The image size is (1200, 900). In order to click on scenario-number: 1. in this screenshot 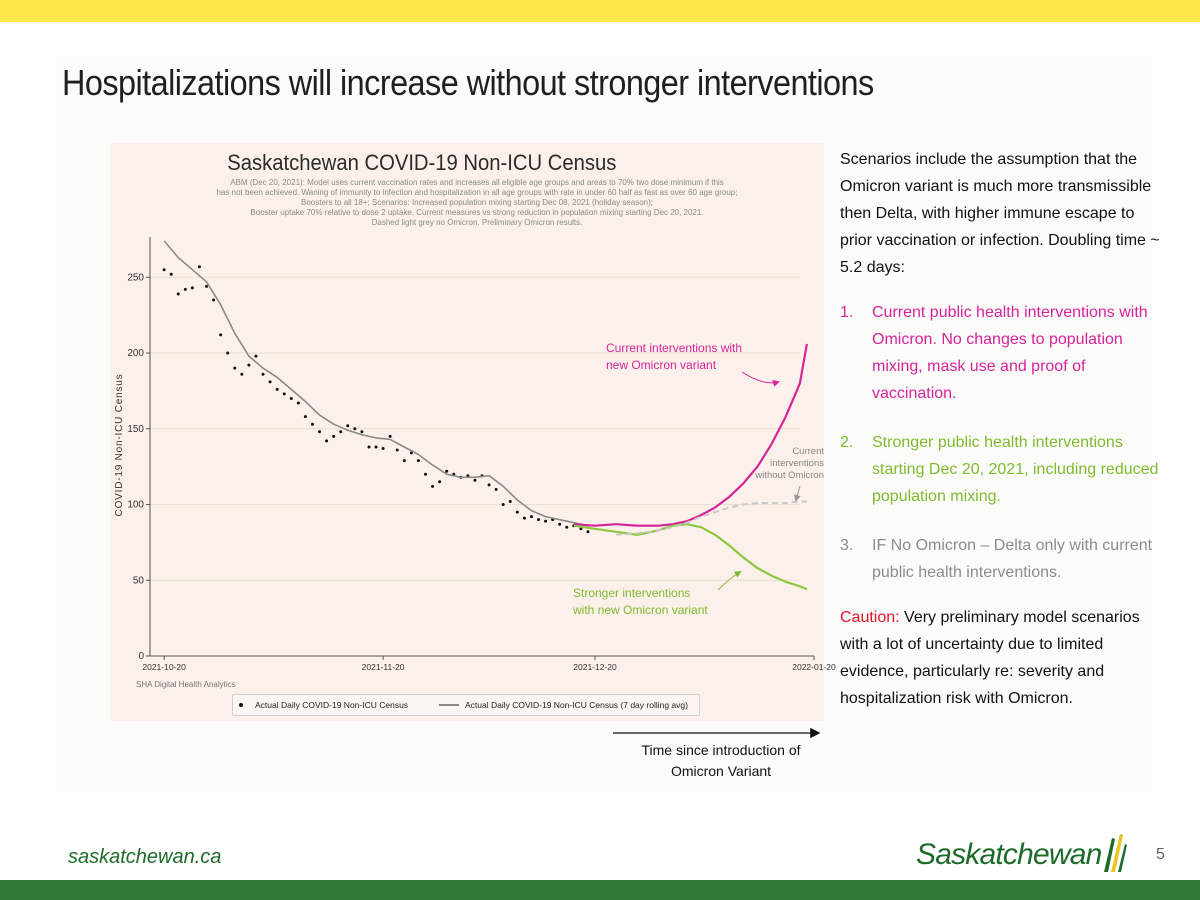, I will do `click(847, 312)`.